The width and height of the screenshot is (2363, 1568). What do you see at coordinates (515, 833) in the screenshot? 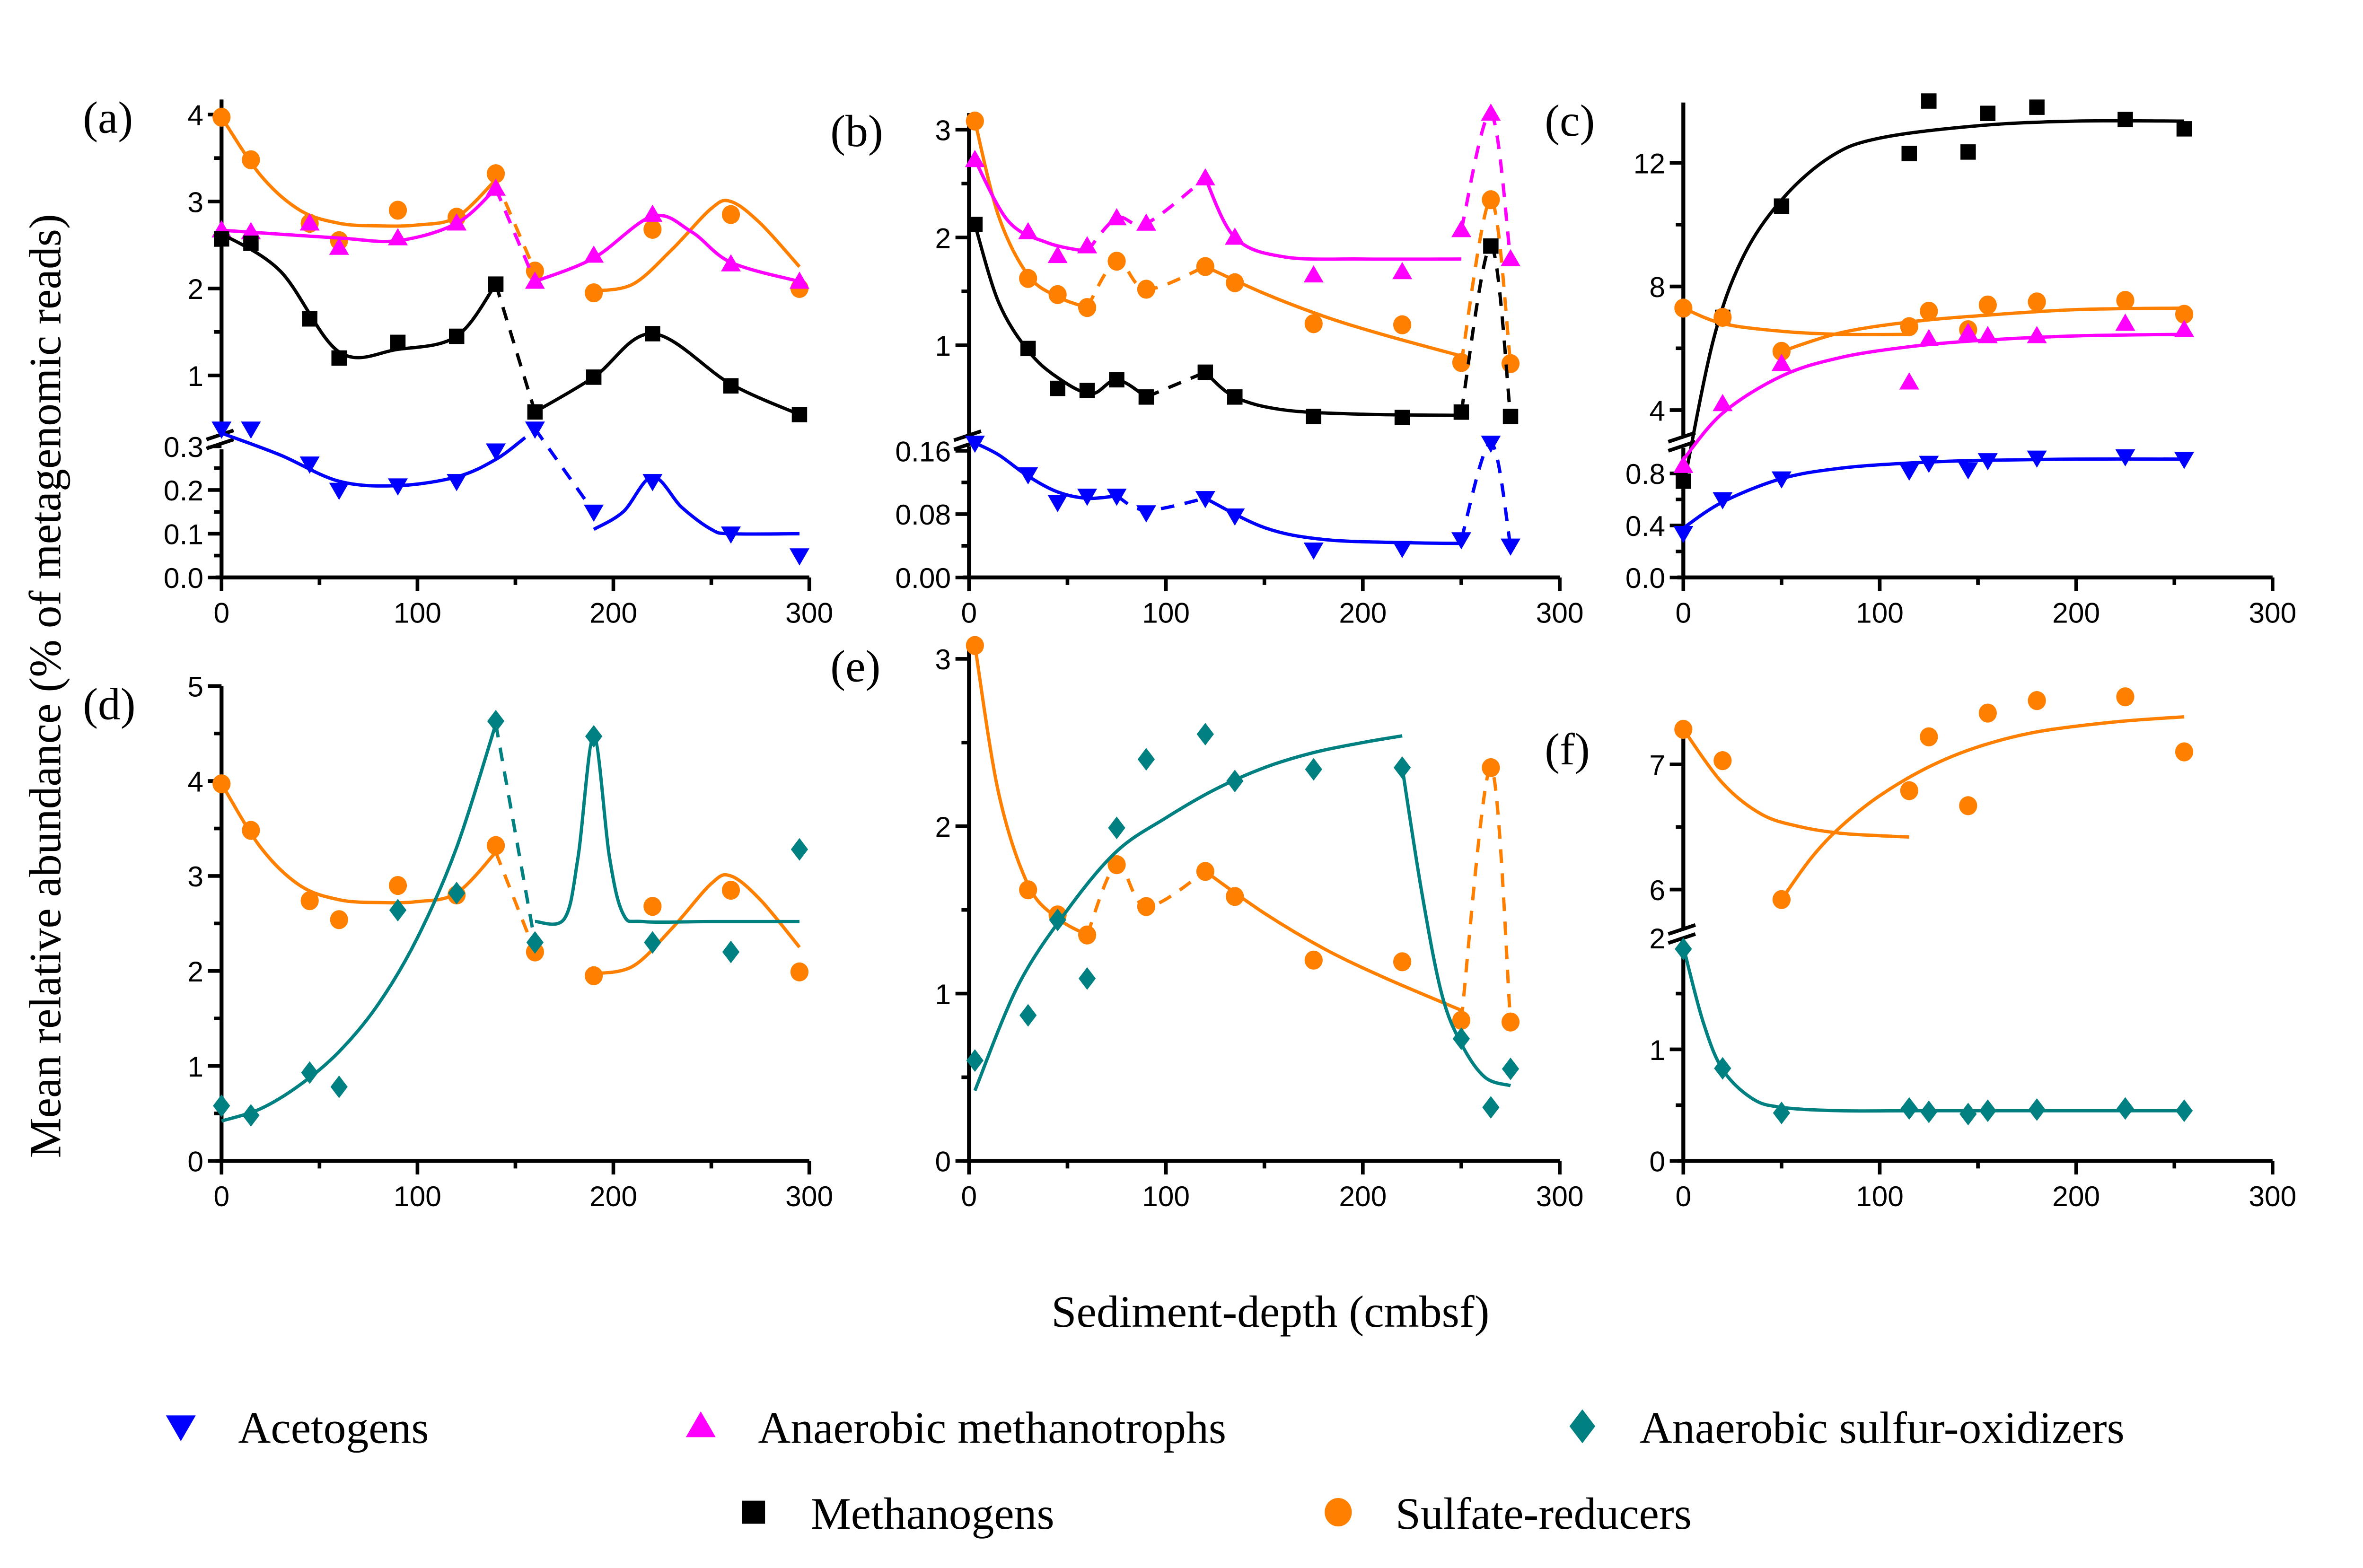
I see `fit-line-sulfur` at bounding box center [515, 833].